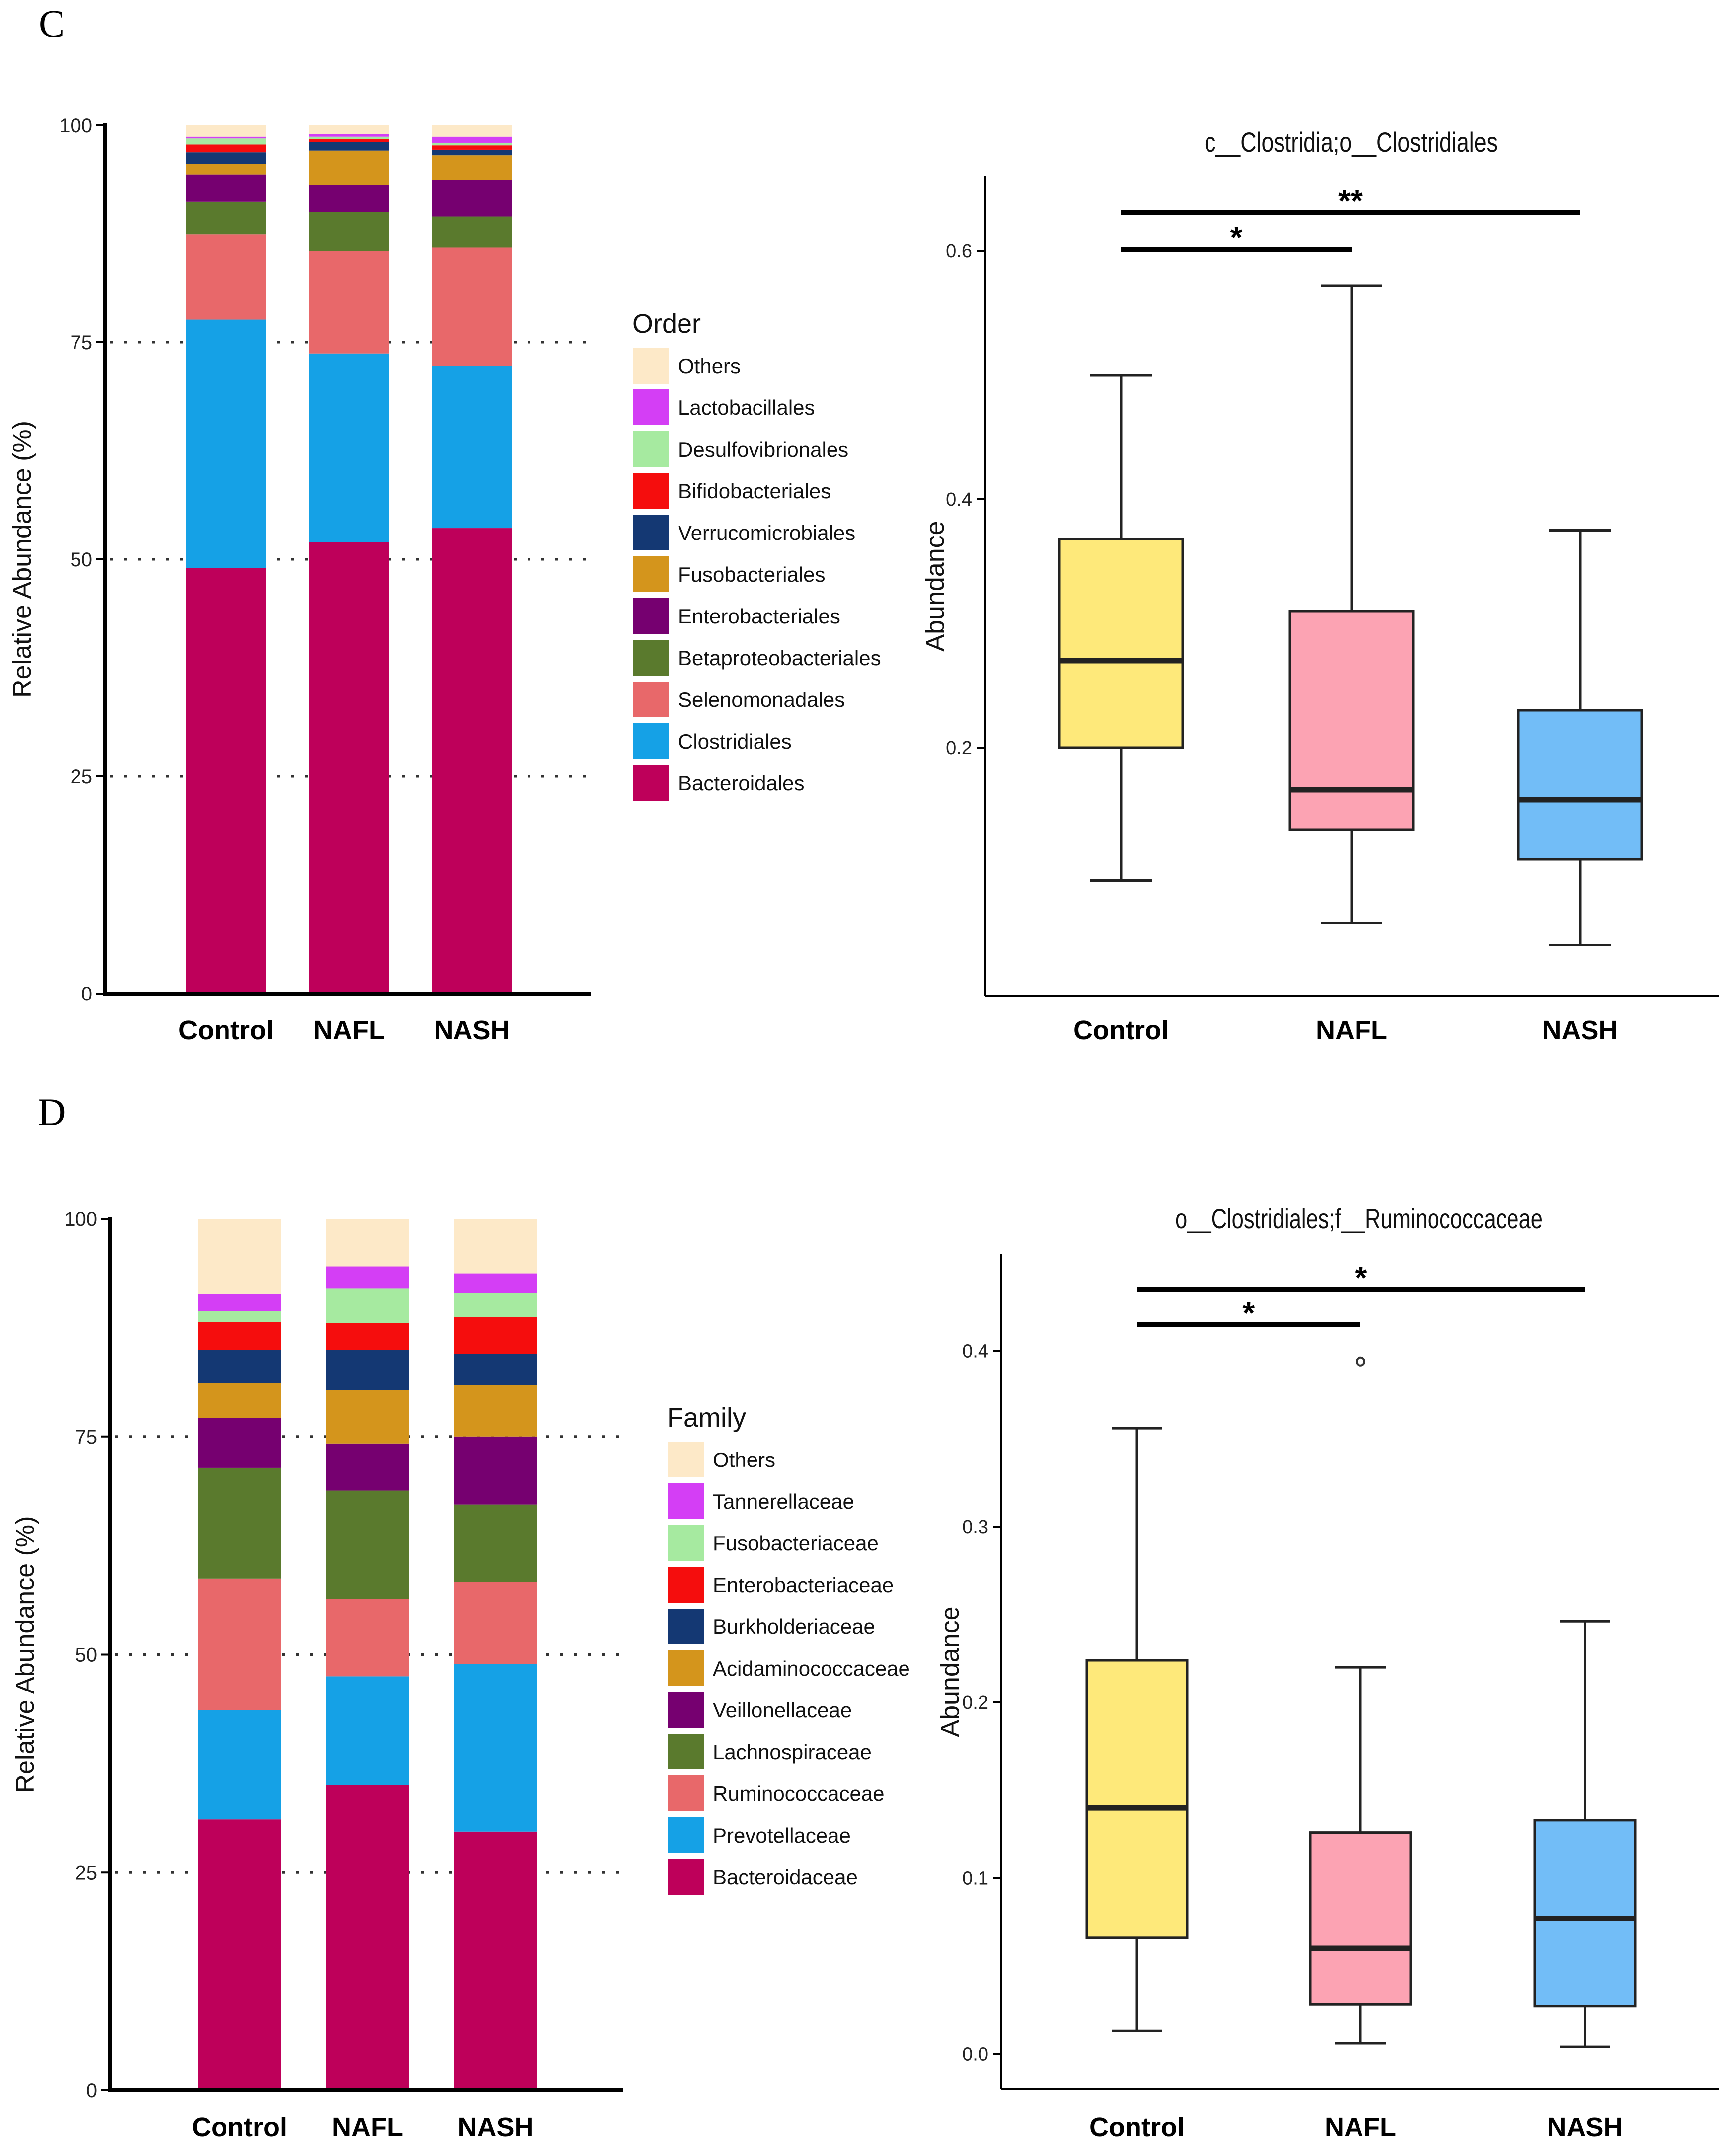 Image resolution: width=1736 pixels, height=2152 pixels. Describe the element at coordinates (686, 1585) in the screenshot. I see `legend-swatch-enterobacteriaceae` at that location.